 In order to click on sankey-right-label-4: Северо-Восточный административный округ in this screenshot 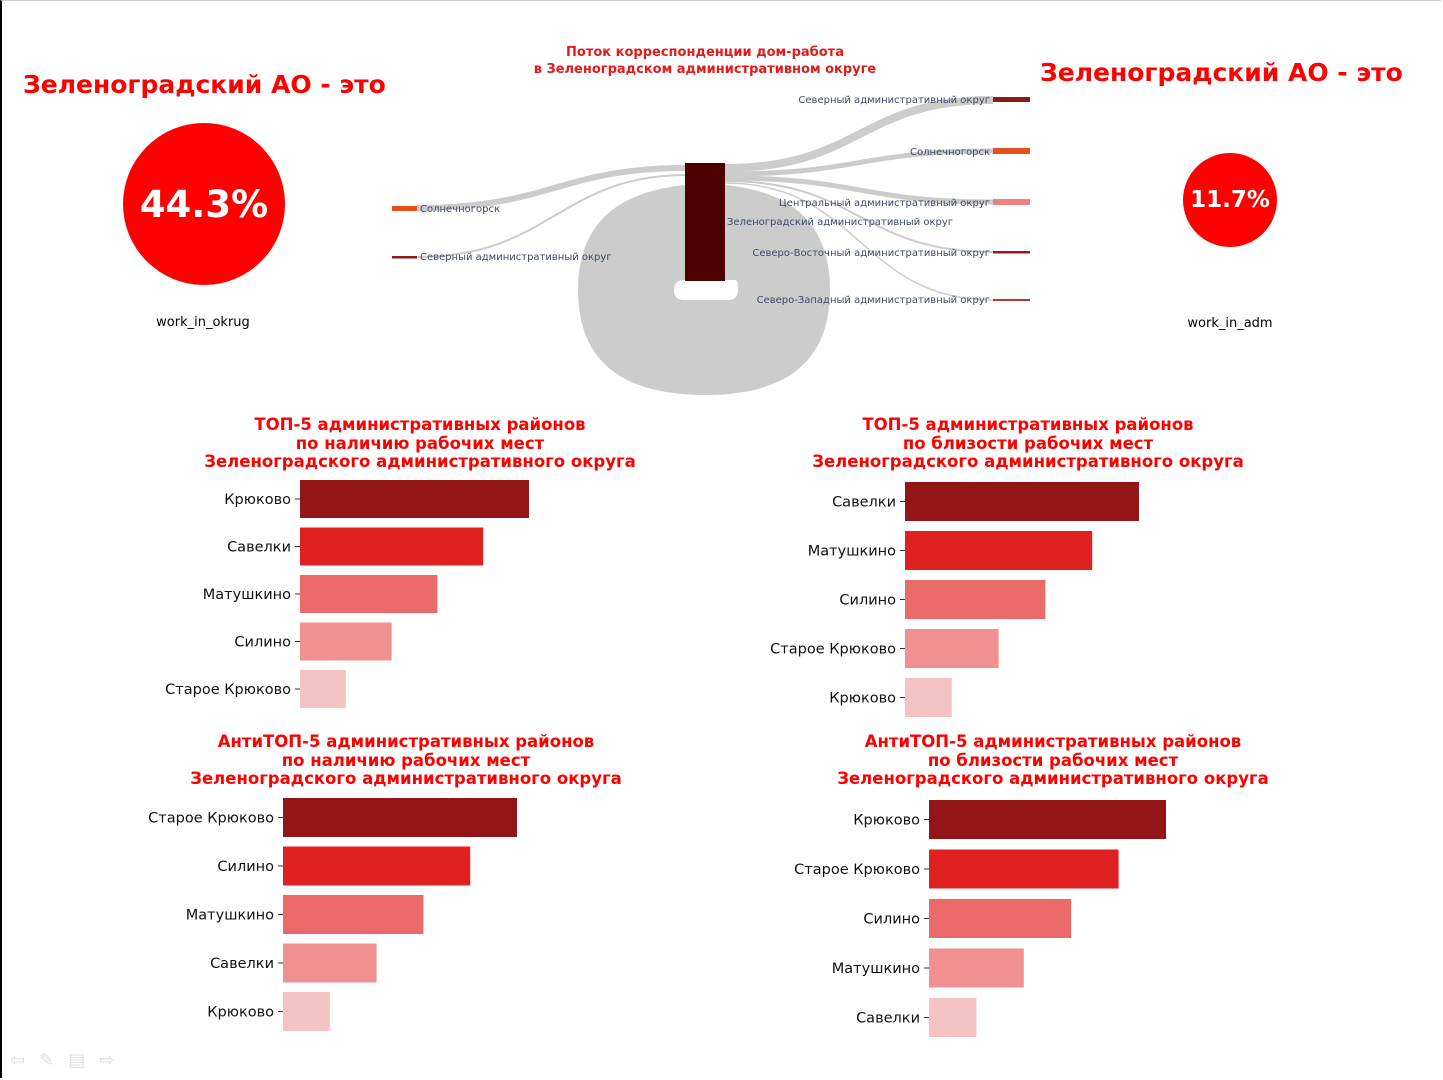, I will do `click(871, 253)`.